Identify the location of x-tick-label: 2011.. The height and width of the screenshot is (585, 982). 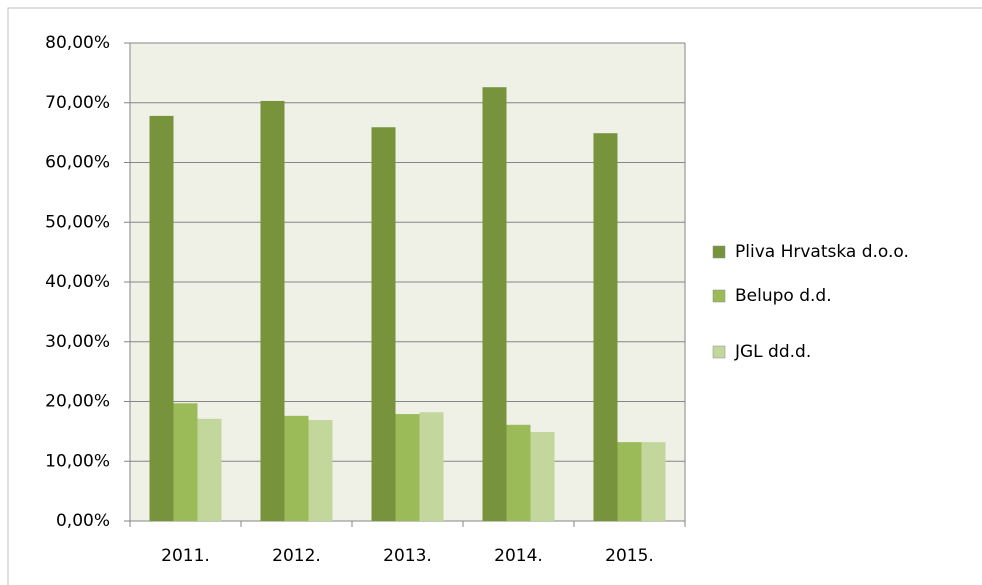
(185, 556).